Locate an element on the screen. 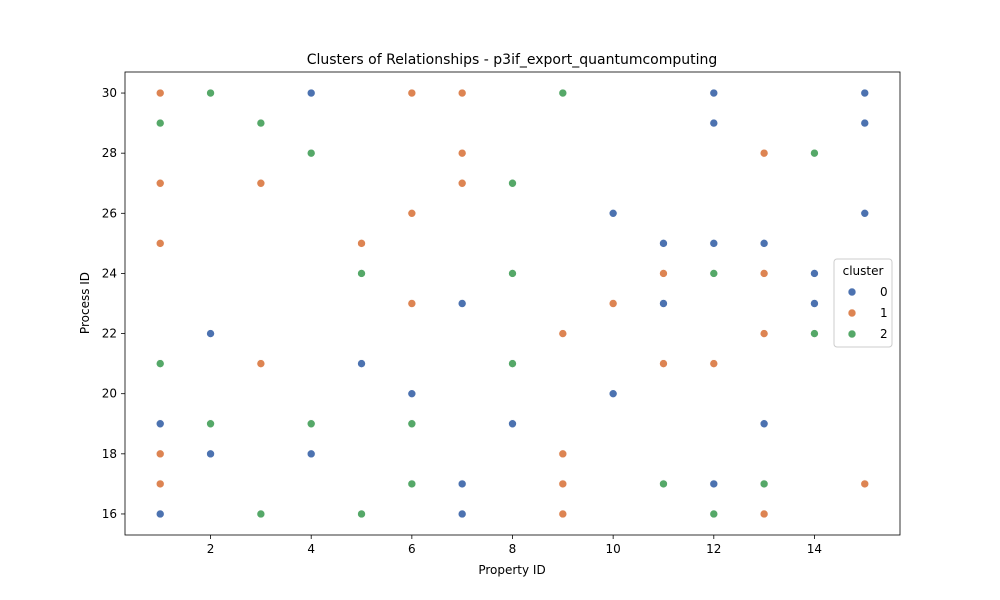  x-tick-label: 4 is located at coordinates (311, 549).